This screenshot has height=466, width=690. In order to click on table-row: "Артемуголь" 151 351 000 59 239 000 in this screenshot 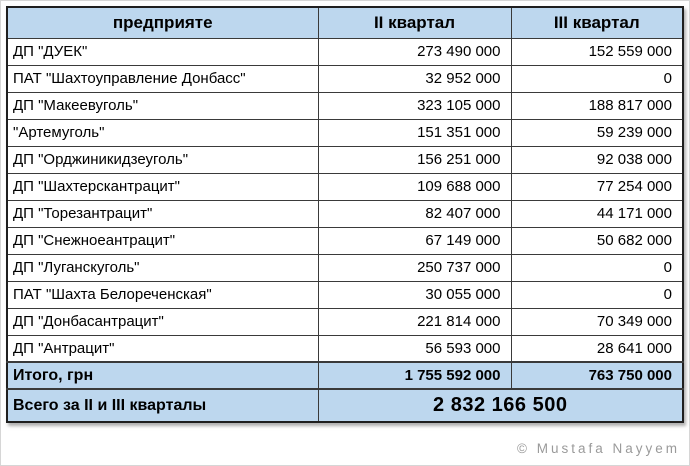, I will do `click(345, 132)`.